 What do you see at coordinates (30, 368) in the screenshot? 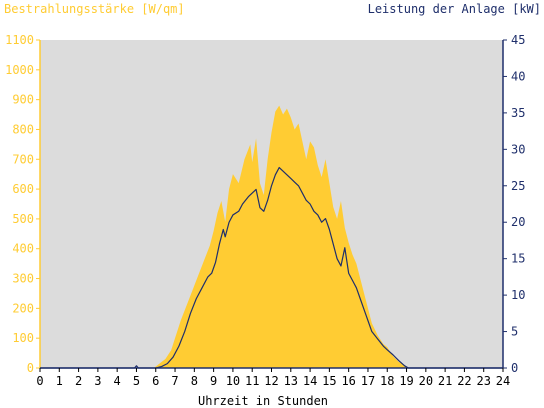
I see `left-tick-label: 0` at bounding box center [30, 368].